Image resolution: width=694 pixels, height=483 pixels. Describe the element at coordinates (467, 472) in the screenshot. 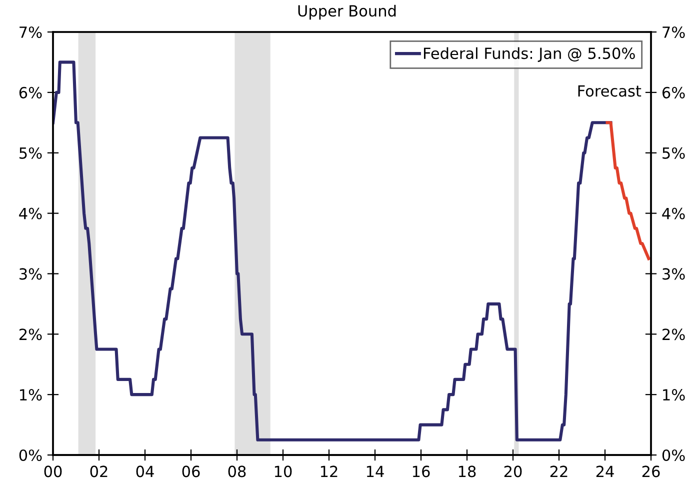

I see `x-tick-label: 18` at that location.